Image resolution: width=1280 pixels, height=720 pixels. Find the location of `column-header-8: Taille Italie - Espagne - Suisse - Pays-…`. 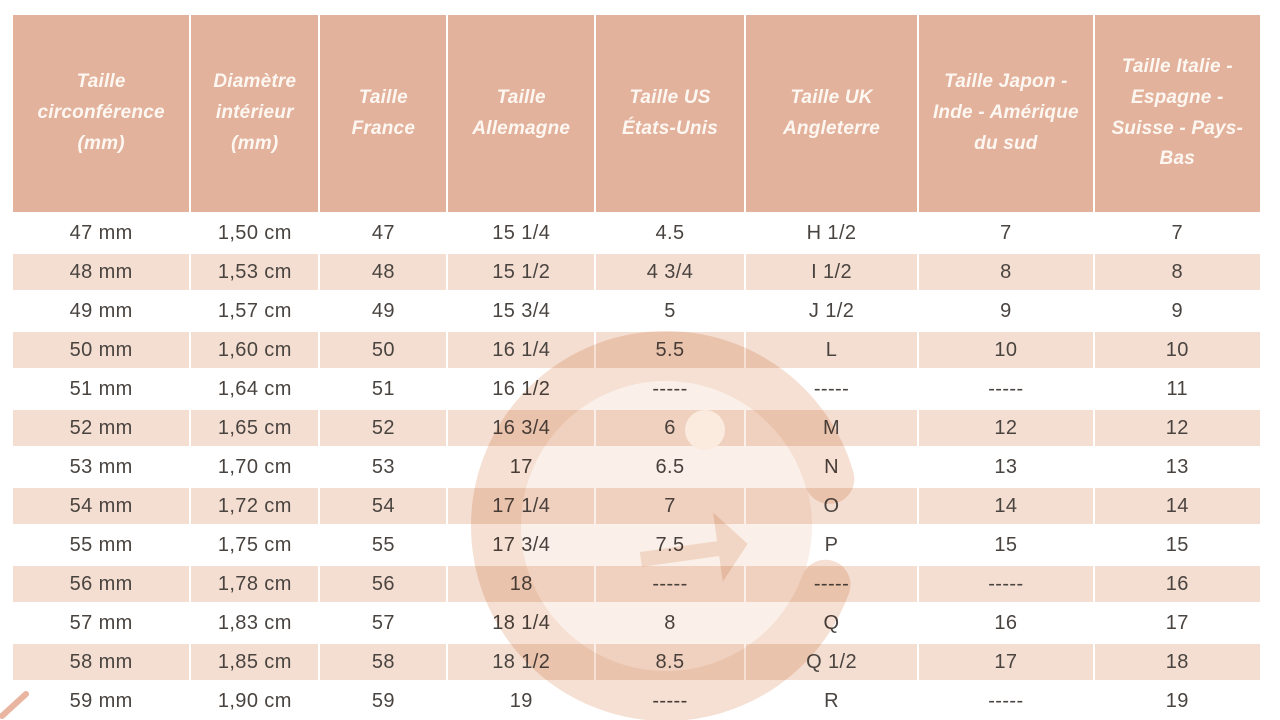

column-header-8: Taille Italie - Espagne - Suisse - Pays-… is located at coordinates (1177, 113).